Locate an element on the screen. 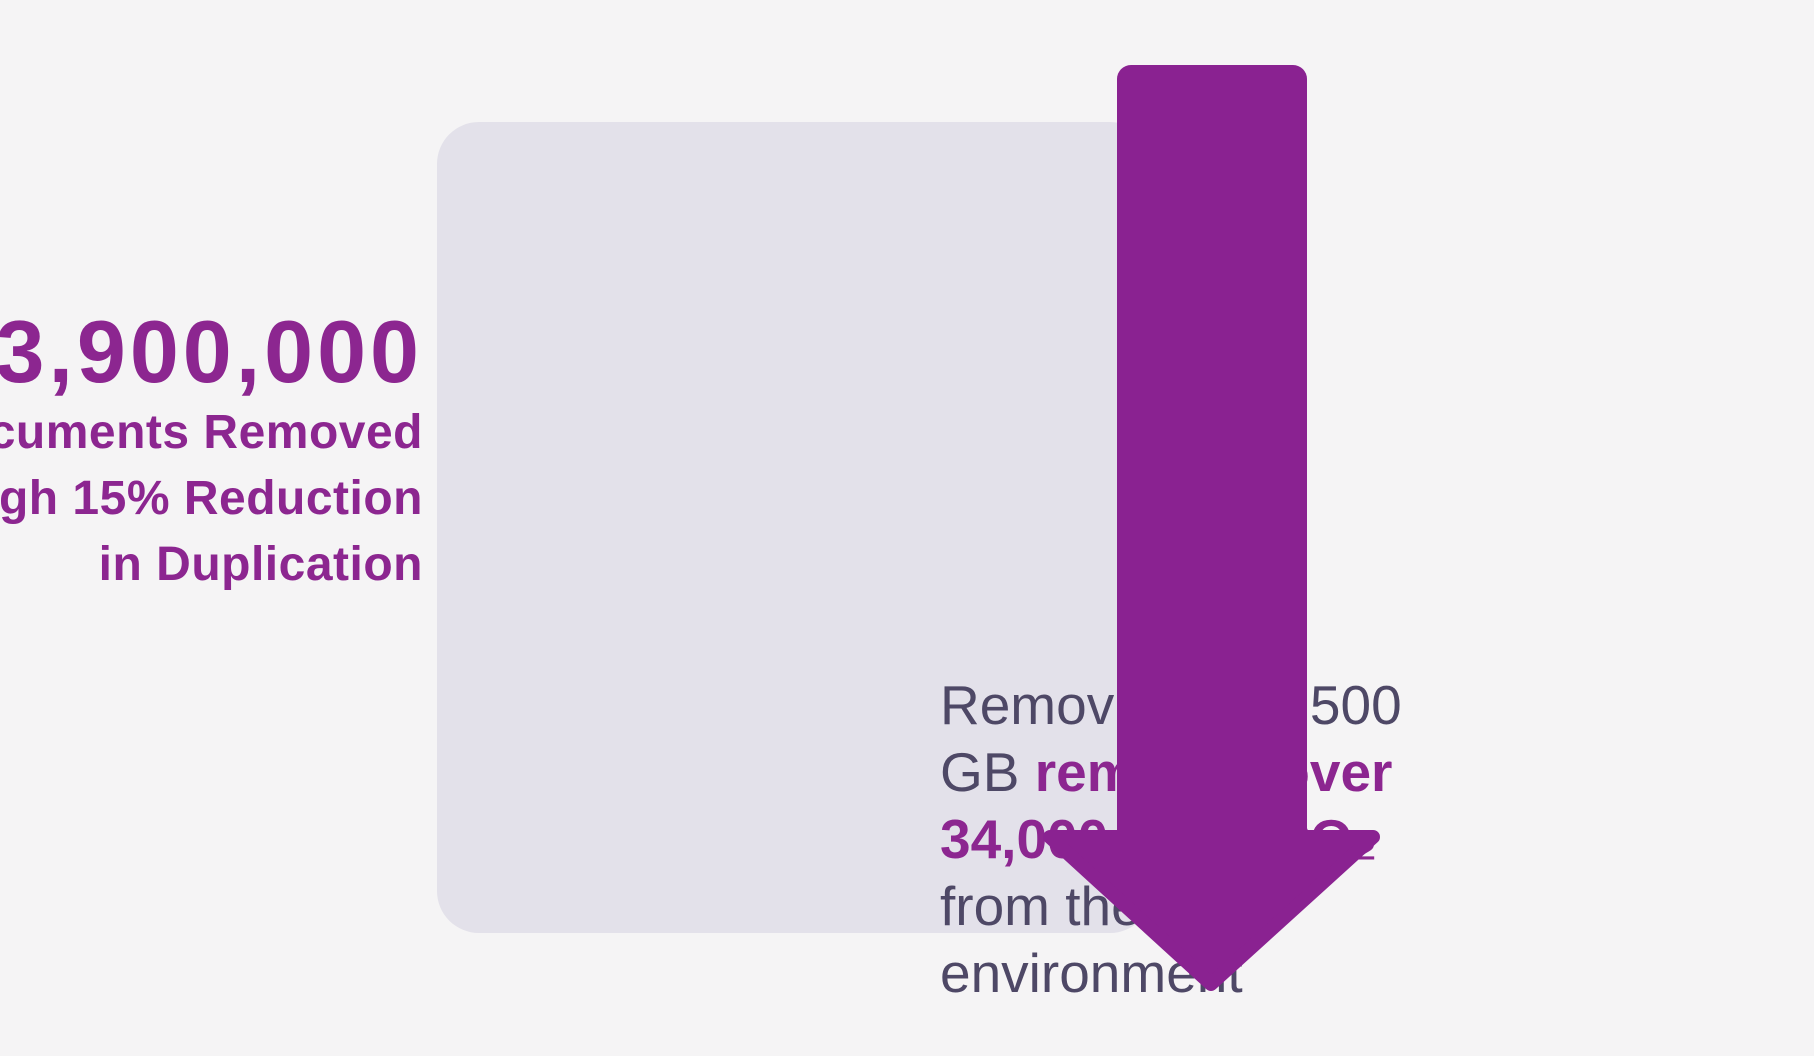 The width and height of the screenshot is (1814, 1056). body-line-2-highlight: removes over is located at coordinates (1213, 772).